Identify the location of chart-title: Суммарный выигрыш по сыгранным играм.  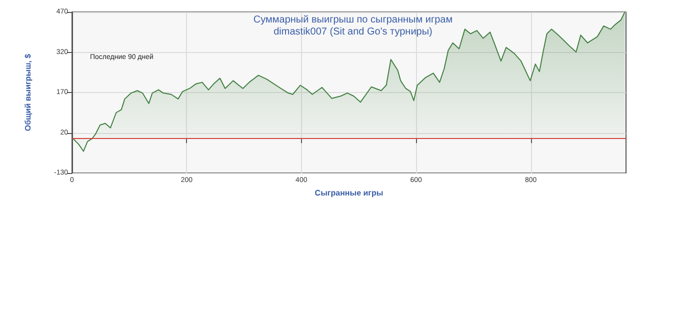
(353, 20).